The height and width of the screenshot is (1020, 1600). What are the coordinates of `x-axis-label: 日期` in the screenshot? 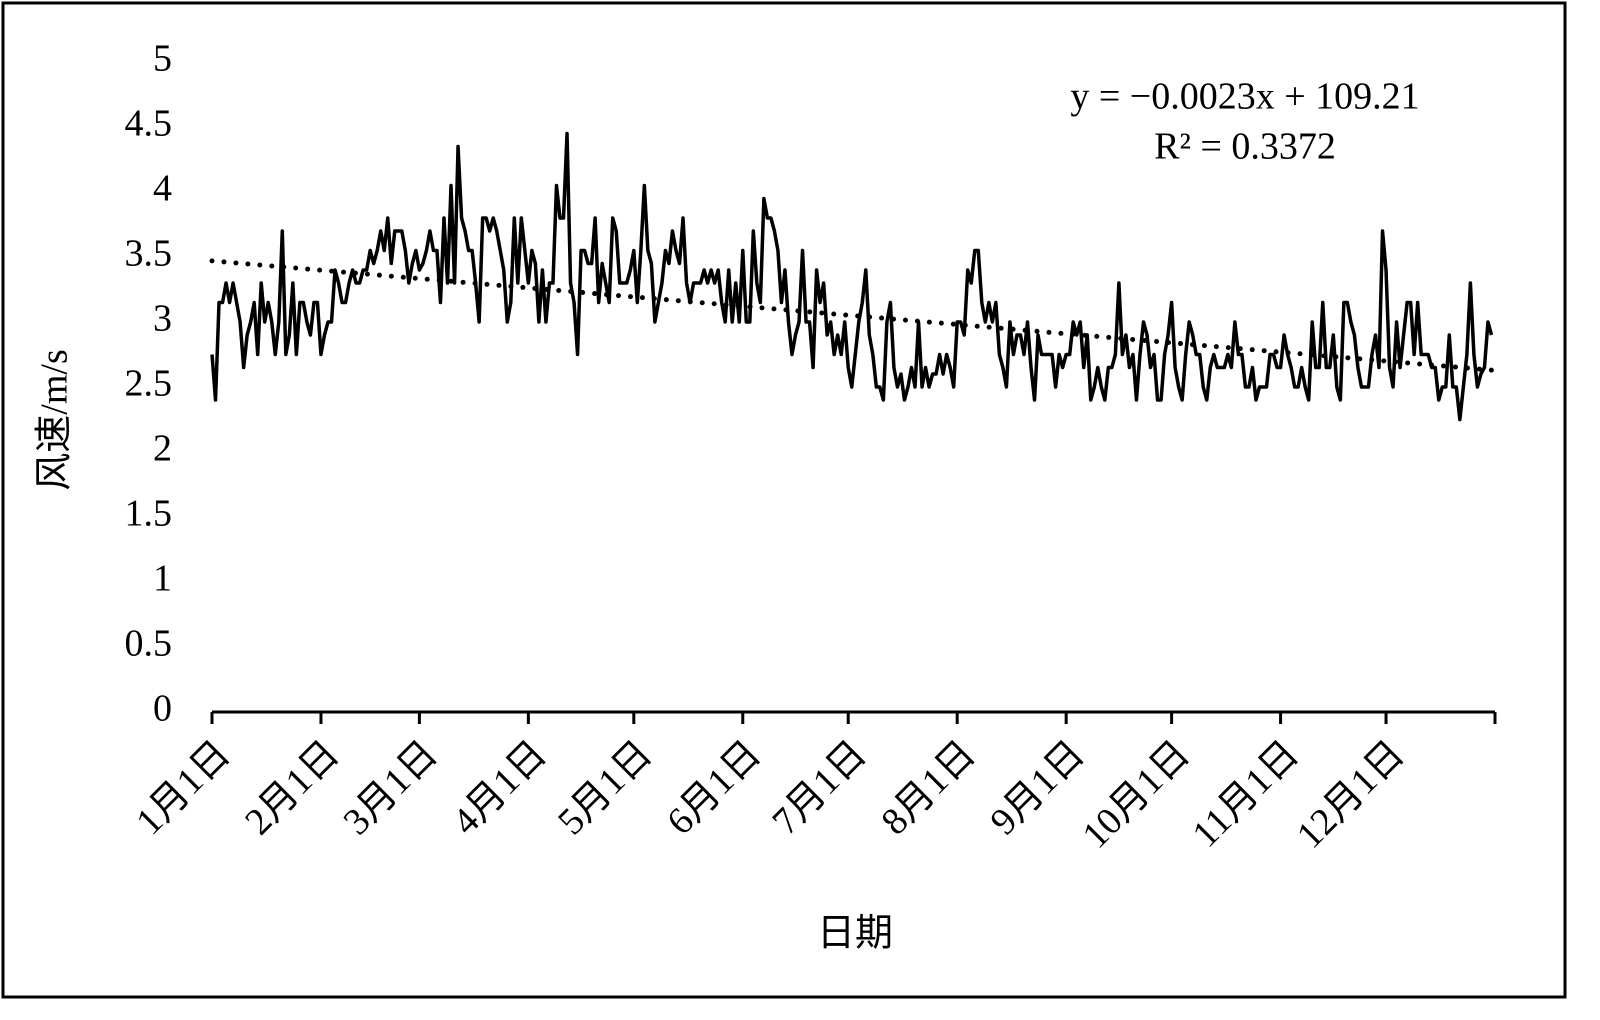 It's located at (855, 934).